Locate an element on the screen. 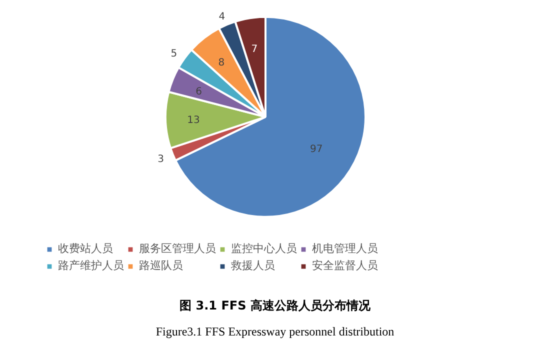  data-label: 7 is located at coordinates (254, 49).